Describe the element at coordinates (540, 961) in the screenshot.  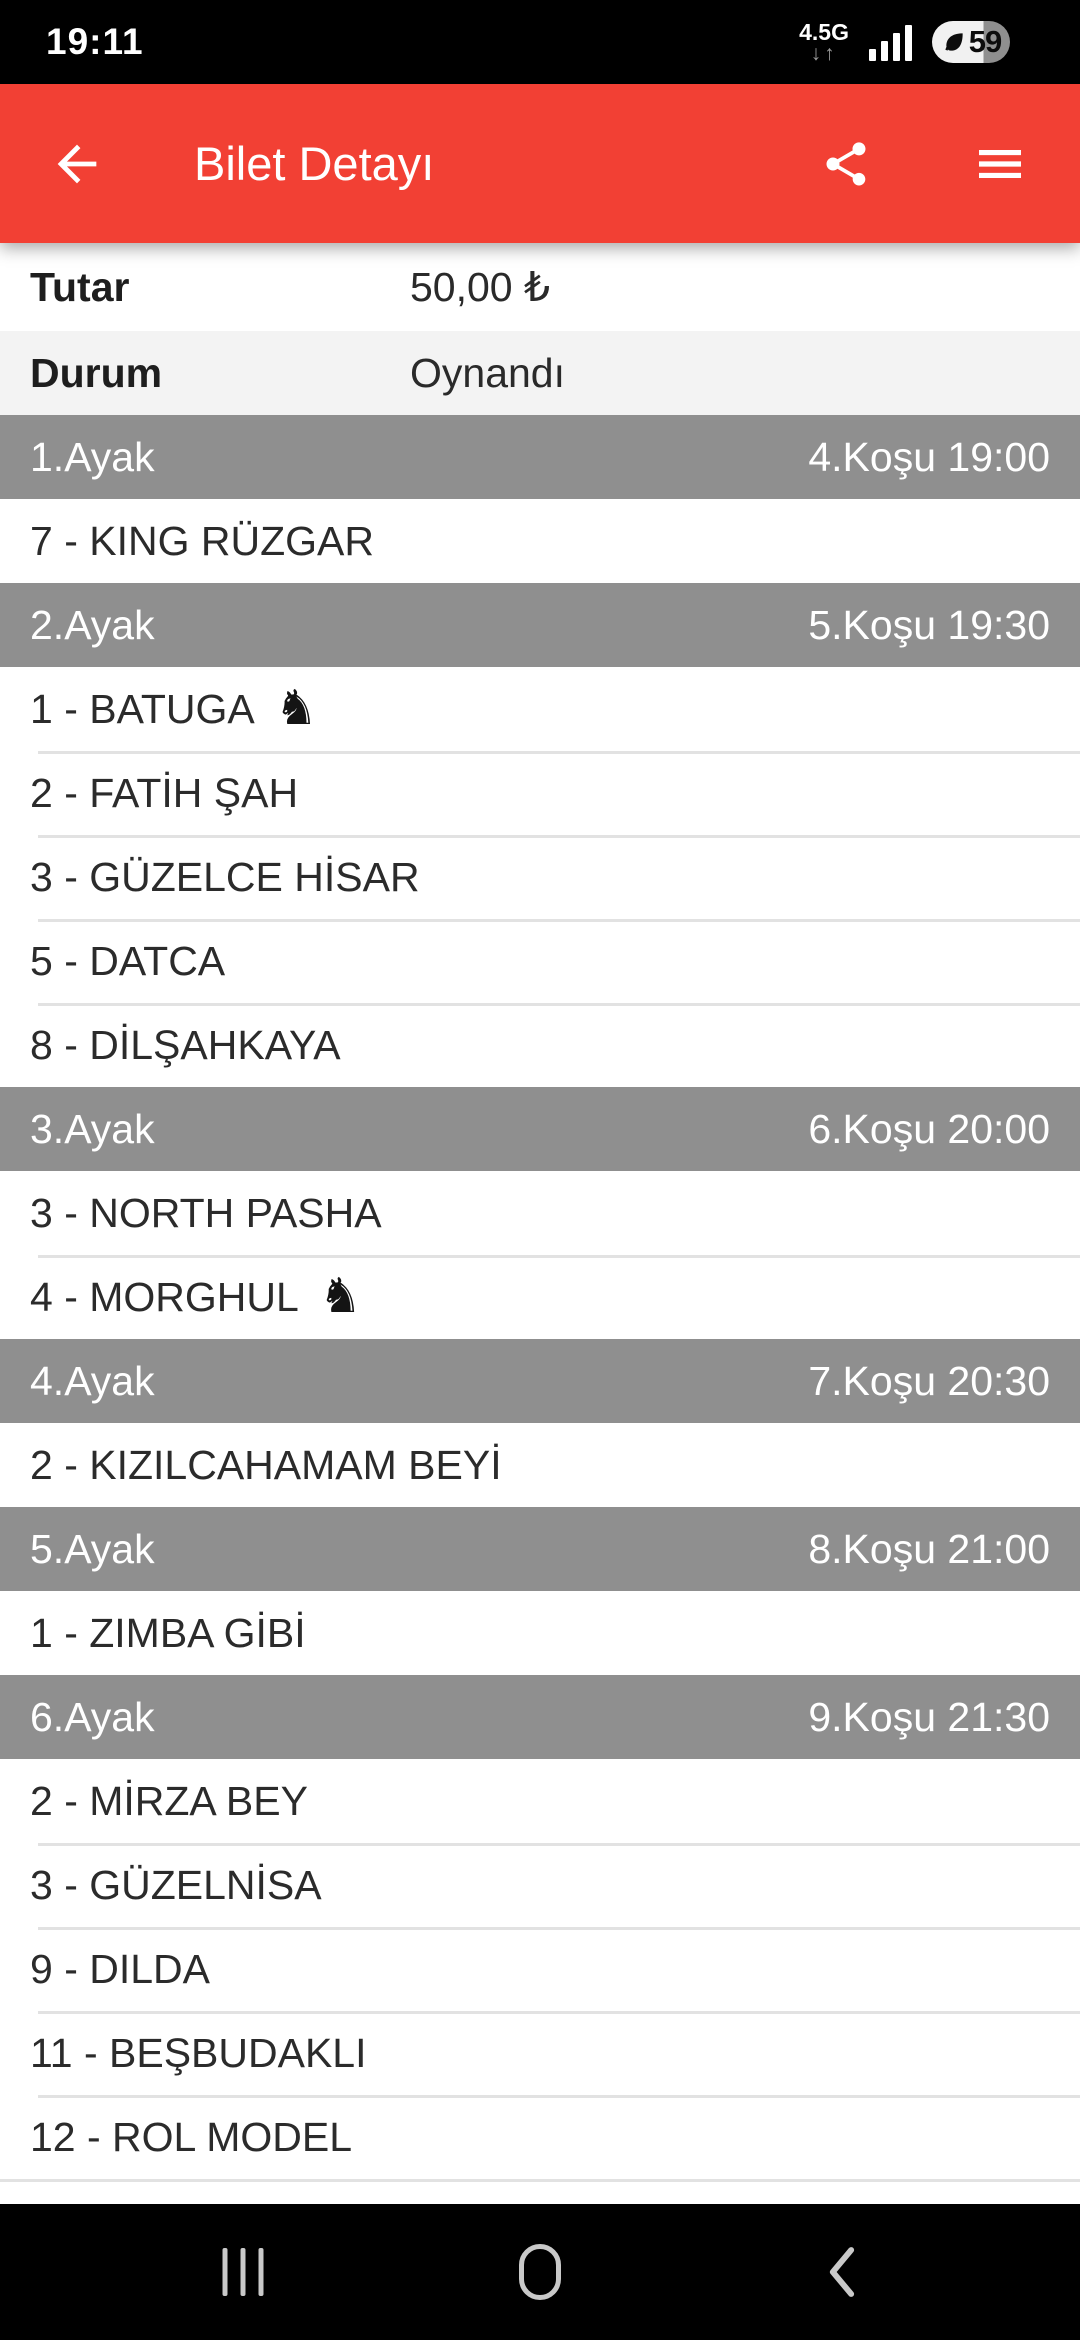
I see `horse-row: 5 - DATCA` at that location.